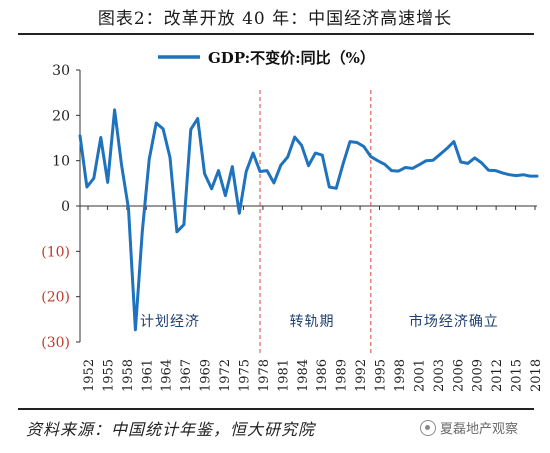 This screenshot has height=453, width=550. I want to click on x-tick-label: 1972, so click(225, 375).